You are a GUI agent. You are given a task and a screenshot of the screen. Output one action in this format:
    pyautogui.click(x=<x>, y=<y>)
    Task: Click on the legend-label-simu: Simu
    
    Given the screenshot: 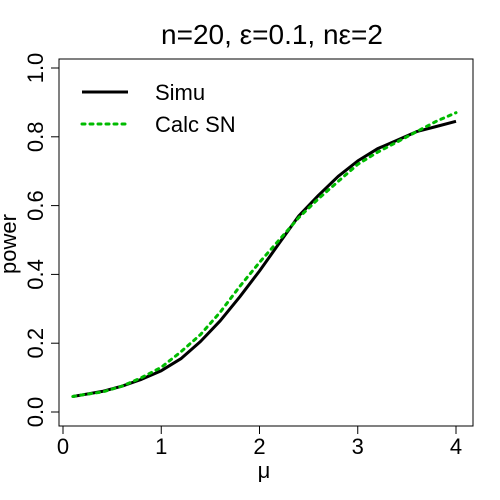 What is the action you would take?
    pyautogui.click(x=180, y=92)
    